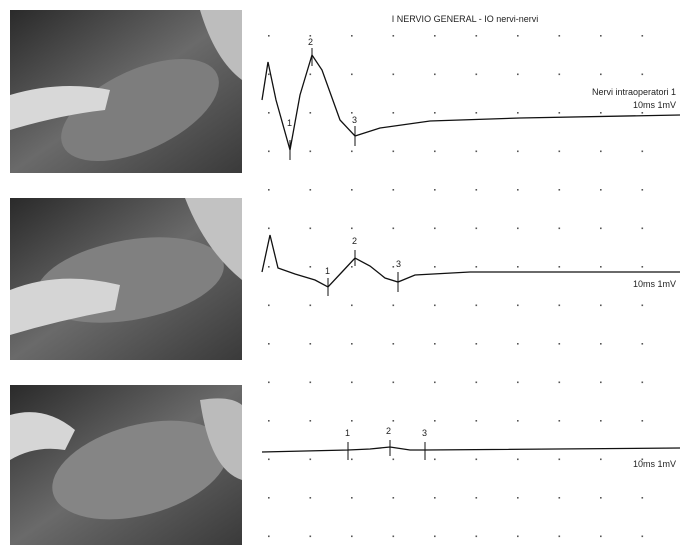 Image resolution: width=680 pixels, height=545 pixels. What do you see at coordinates (470, 265) in the screenshot?
I see `trace-2: 1 2 3 10ms 1mV` at bounding box center [470, 265].